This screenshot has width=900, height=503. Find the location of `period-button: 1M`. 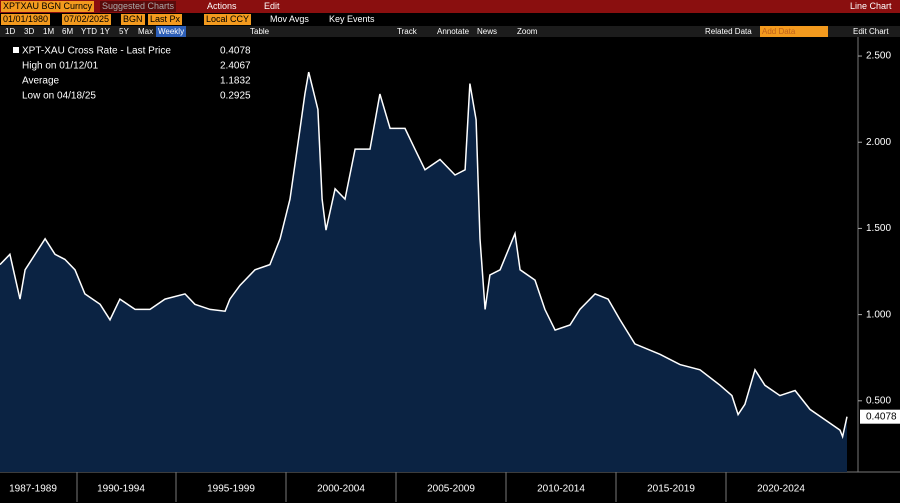

period-button: 1M is located at coordinates (49, 31).